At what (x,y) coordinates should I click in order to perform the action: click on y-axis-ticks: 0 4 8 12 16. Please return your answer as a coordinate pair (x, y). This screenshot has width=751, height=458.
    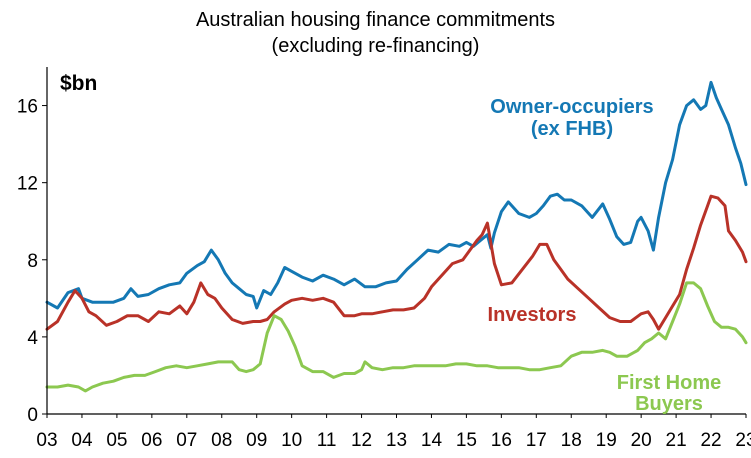
    Looking at the image, I should click on (32, 261).